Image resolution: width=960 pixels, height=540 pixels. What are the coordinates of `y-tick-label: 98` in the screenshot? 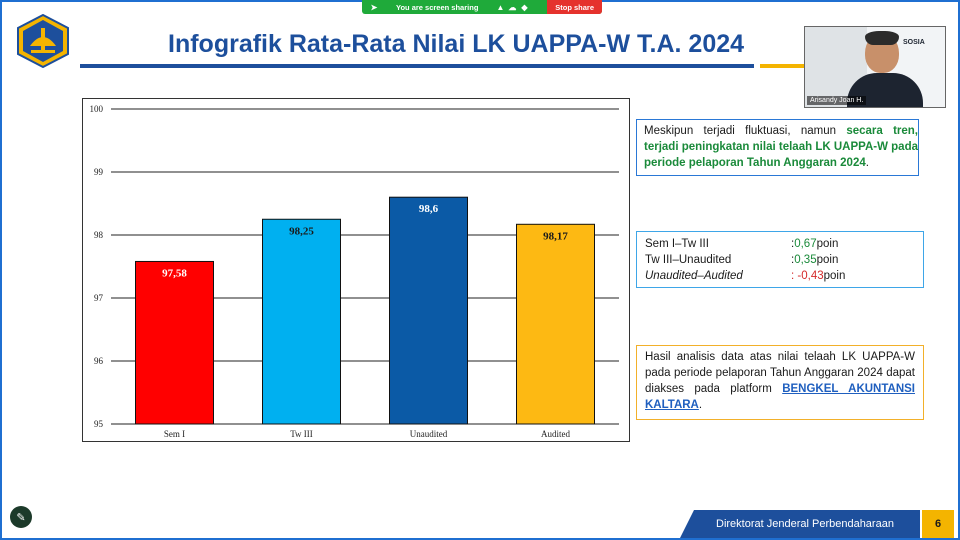 It's located at (99, 235).